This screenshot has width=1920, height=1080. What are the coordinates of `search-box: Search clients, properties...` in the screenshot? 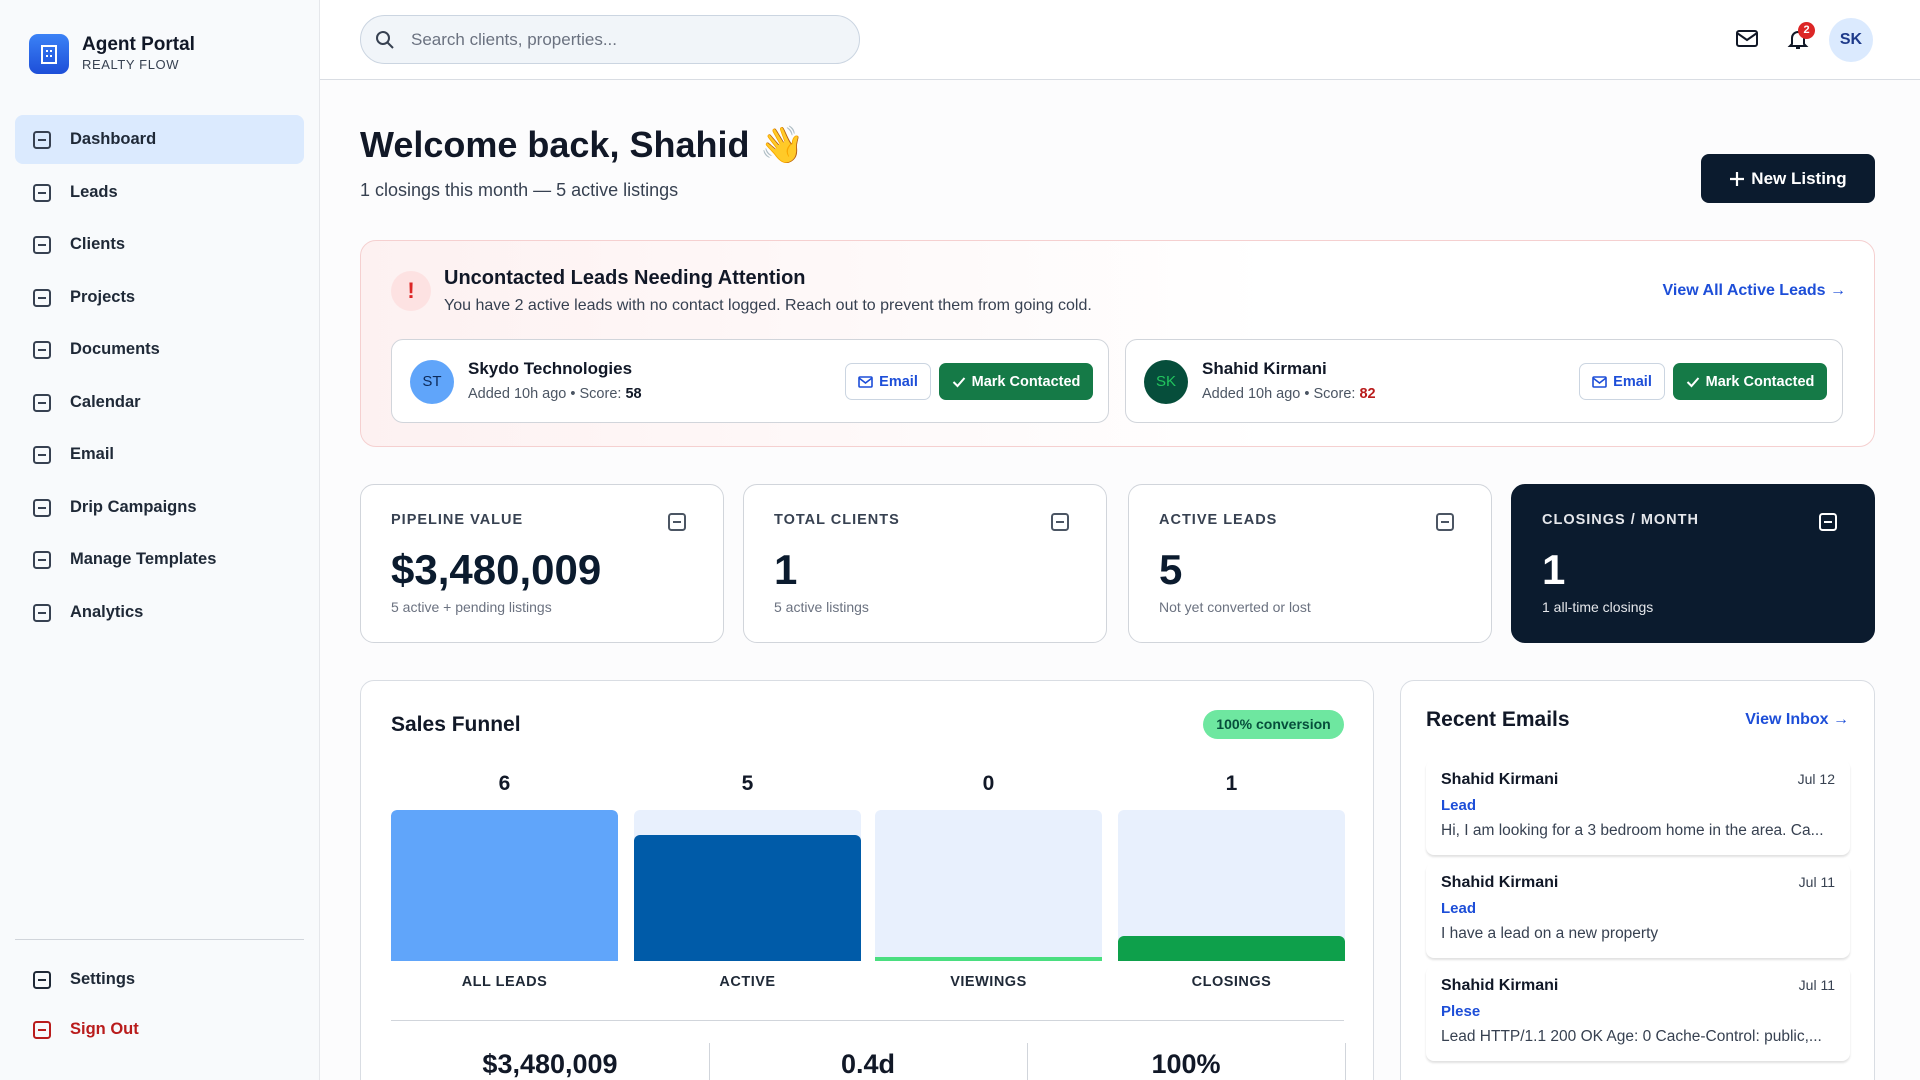 It's located at (610, 39).